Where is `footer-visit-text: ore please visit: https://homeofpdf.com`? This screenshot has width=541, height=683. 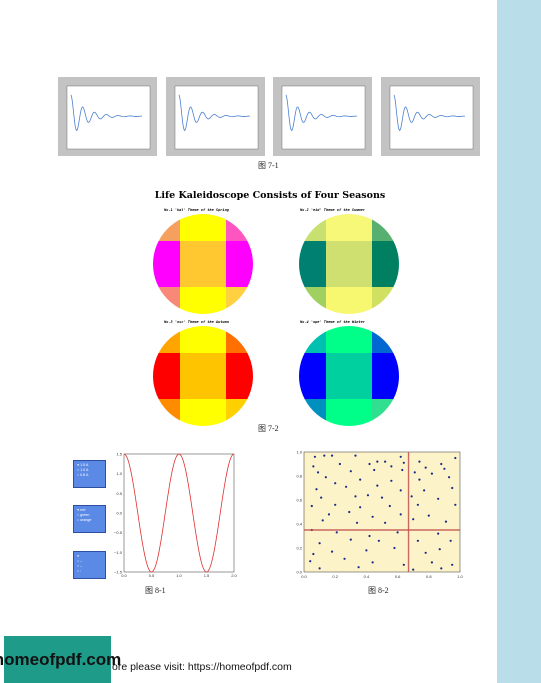 footer-visit-text: ore please visit: https://homeofpdf.com is located at coordinates (202, 667).